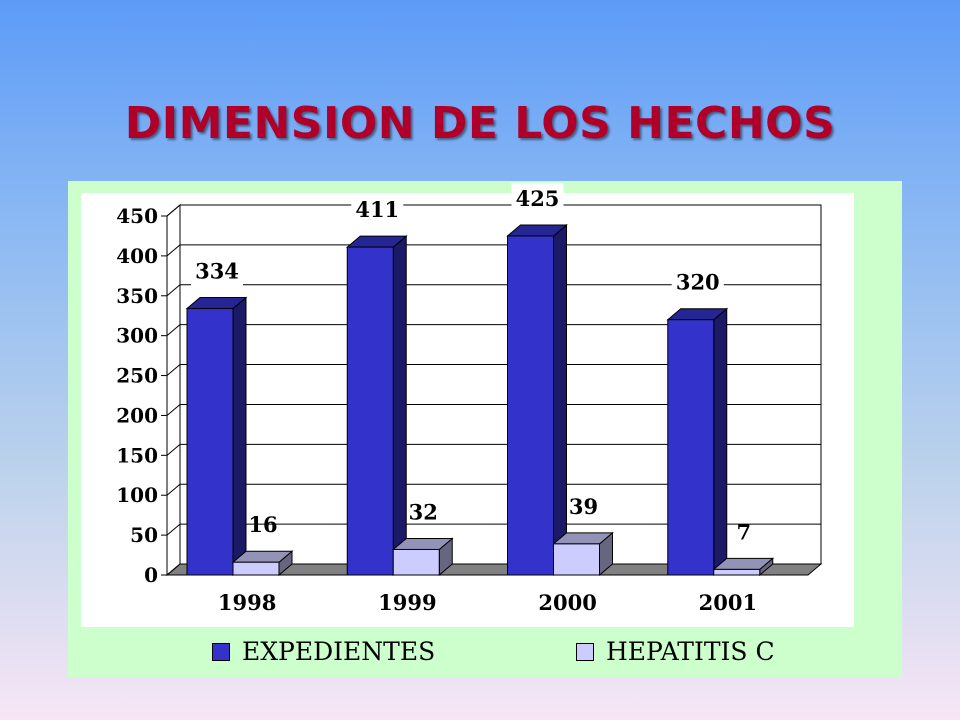  Describe the element at coordinates (480, 123) in the screenshot. I see `page-title: DIMENSION DE LOS HECHOS` at that location.